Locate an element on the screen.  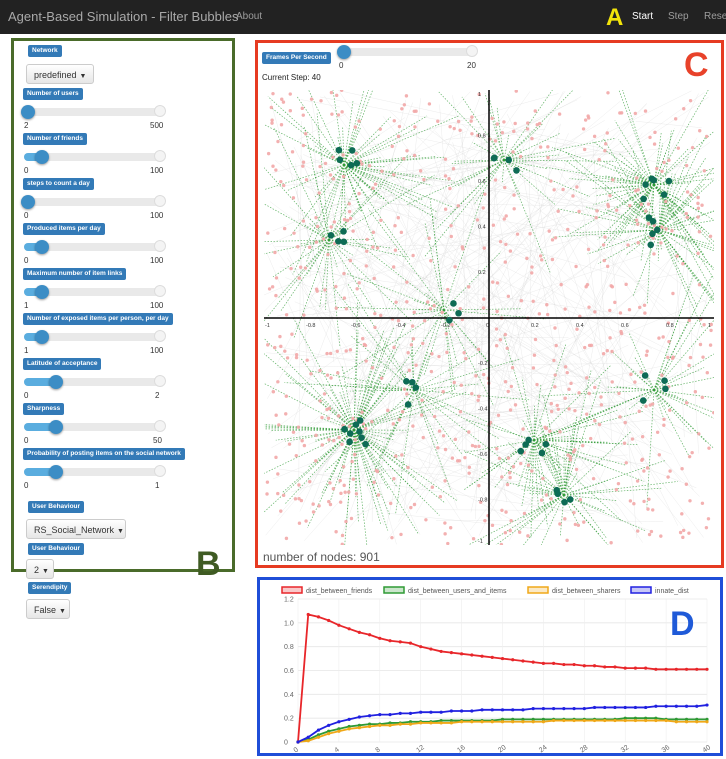
fps-slider is located at coordinates (407, 52).